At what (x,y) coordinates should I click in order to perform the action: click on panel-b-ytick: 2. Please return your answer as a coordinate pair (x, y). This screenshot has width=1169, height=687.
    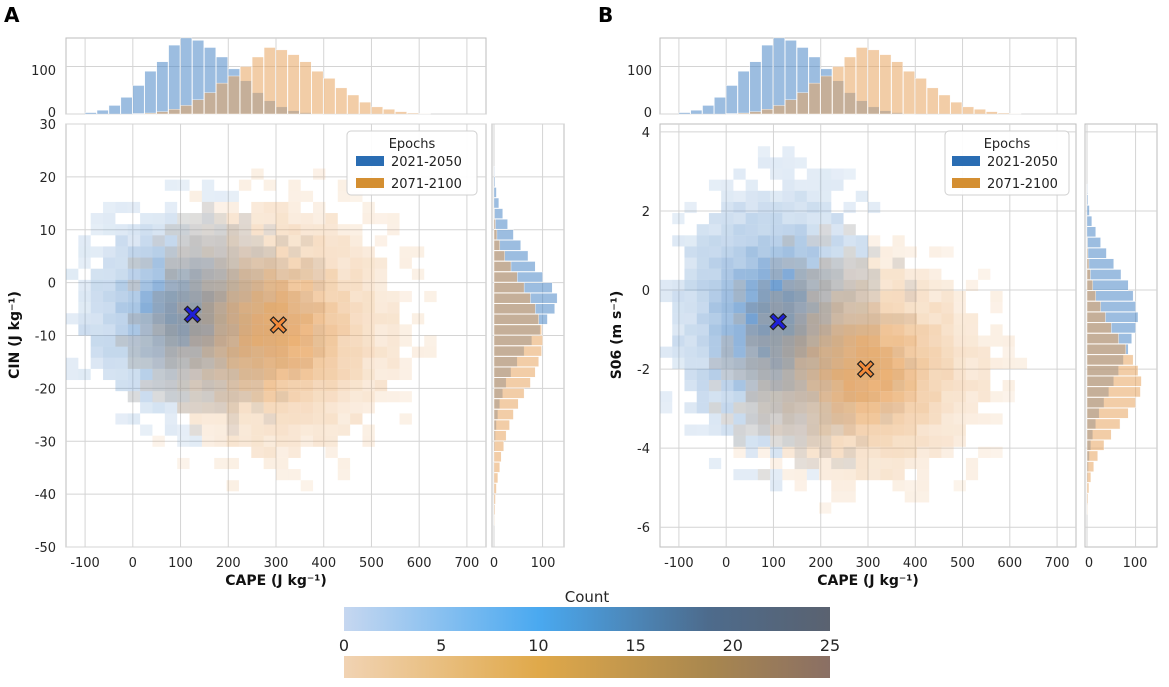
    Looking at the image, I should click on (646, 212).